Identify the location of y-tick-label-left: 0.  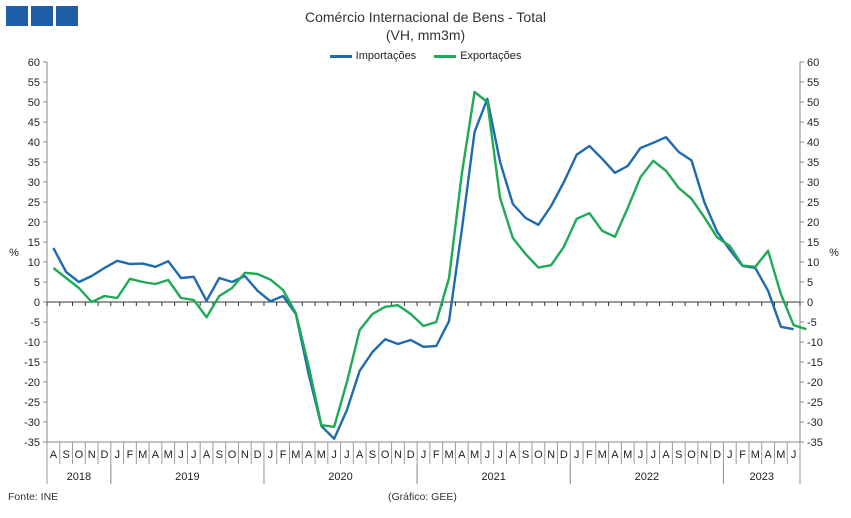
(37, 303).